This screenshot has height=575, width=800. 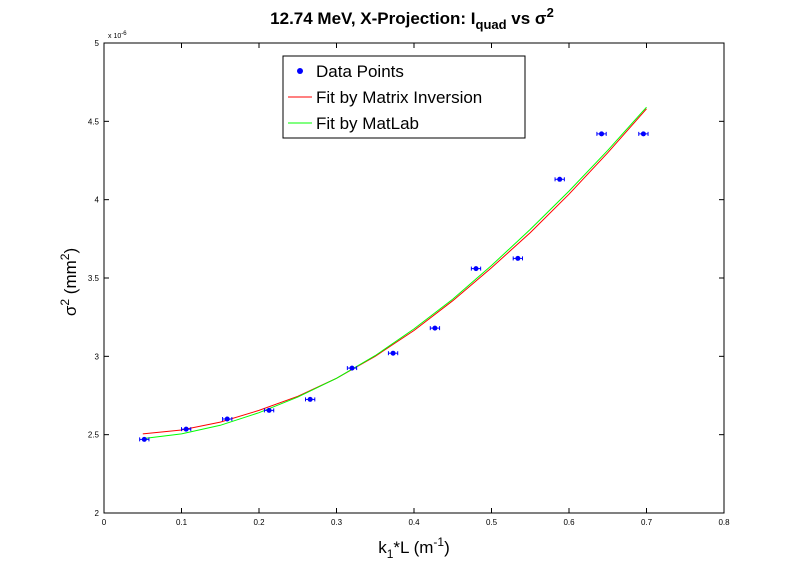 I want to click on x-tick-label: 0.3, so click(x=337, y=522).